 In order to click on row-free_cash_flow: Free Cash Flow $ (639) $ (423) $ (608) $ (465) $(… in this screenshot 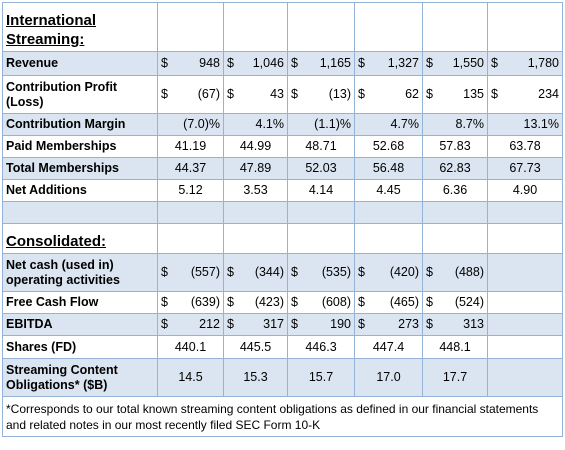, I will do `click(282, 302)`.